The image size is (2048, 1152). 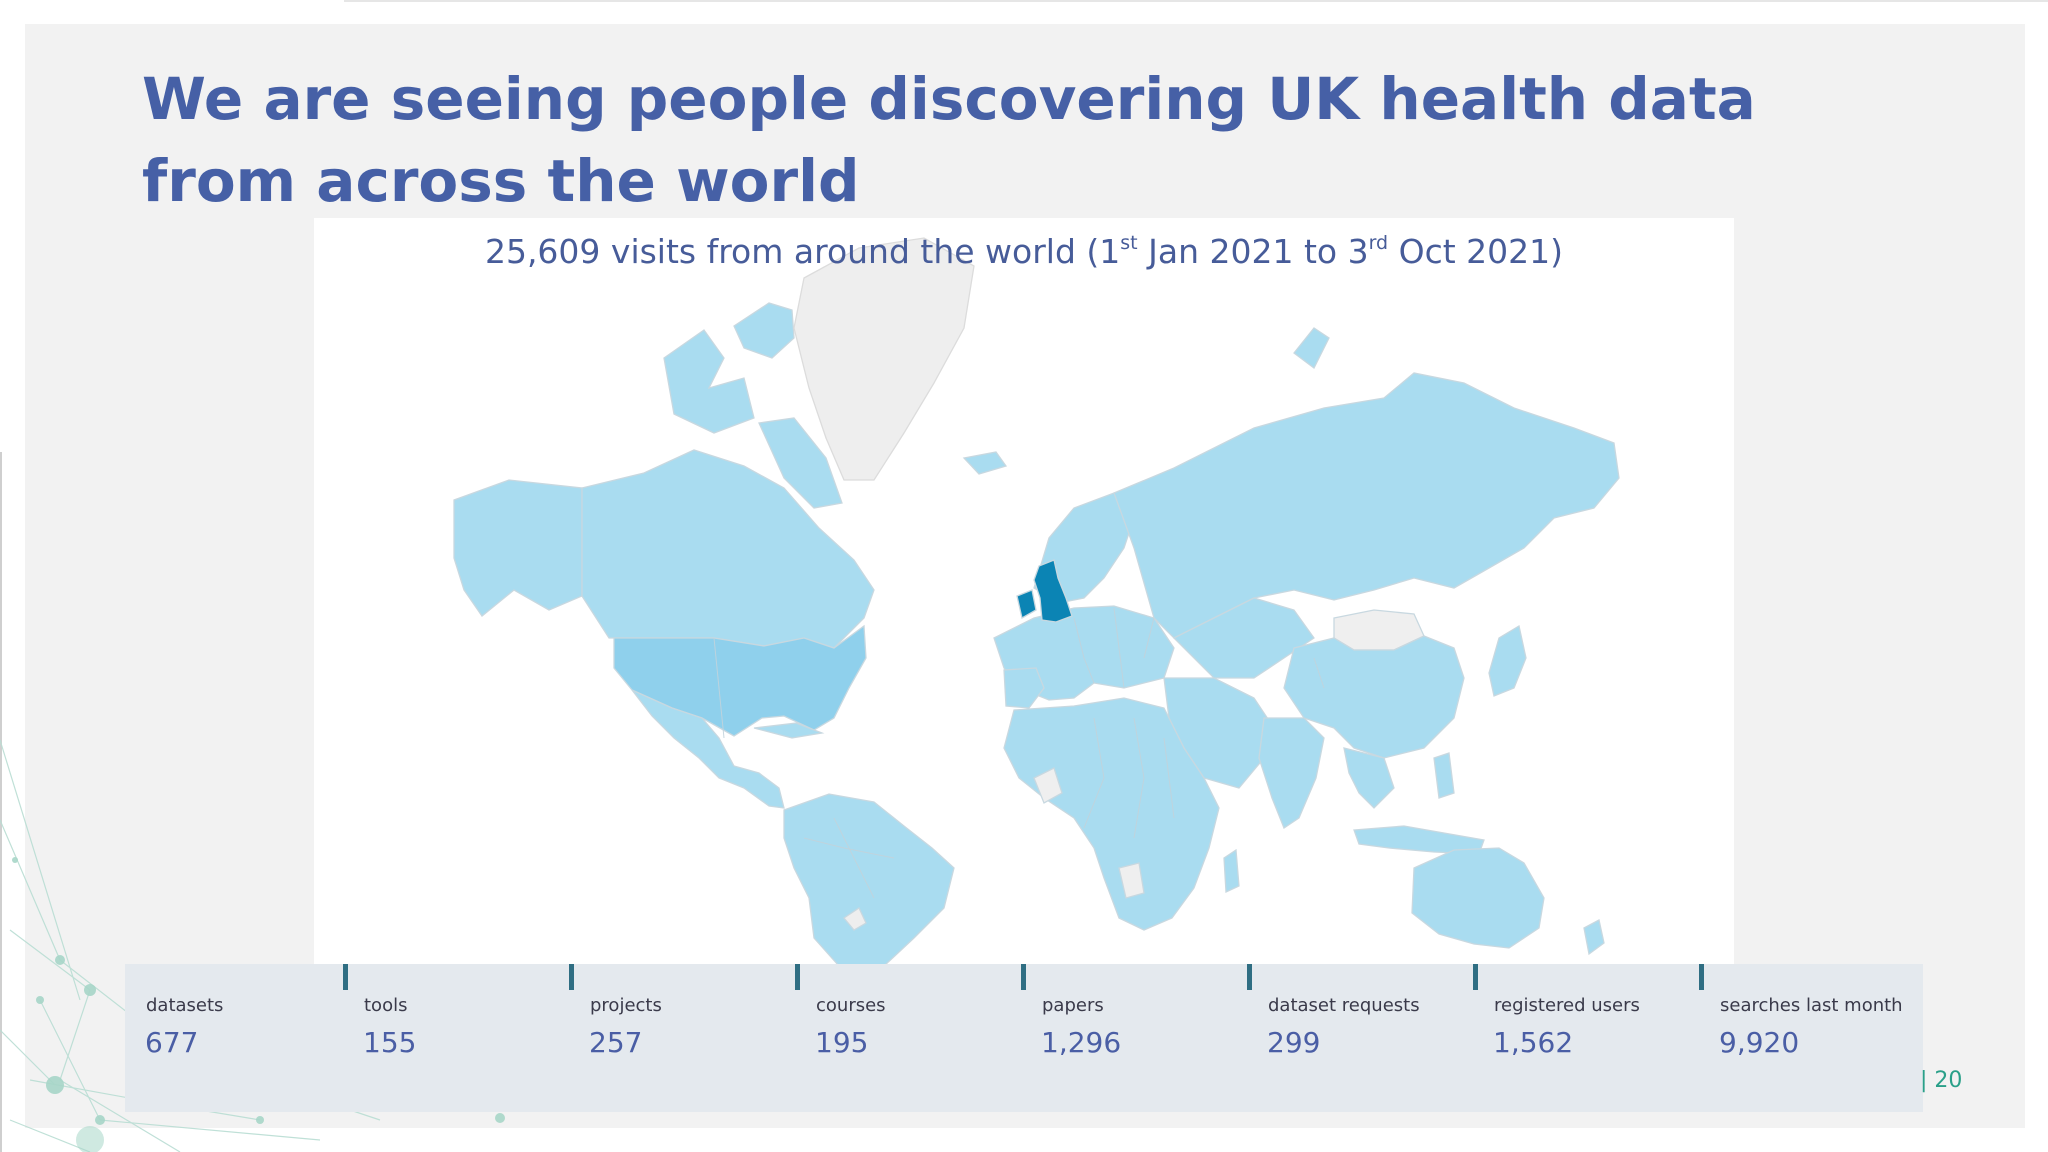 What do you see at coordinates (185, 1005) in the screenshot?
I see `stat-label: datasets` at bounding box center [185, 1005].